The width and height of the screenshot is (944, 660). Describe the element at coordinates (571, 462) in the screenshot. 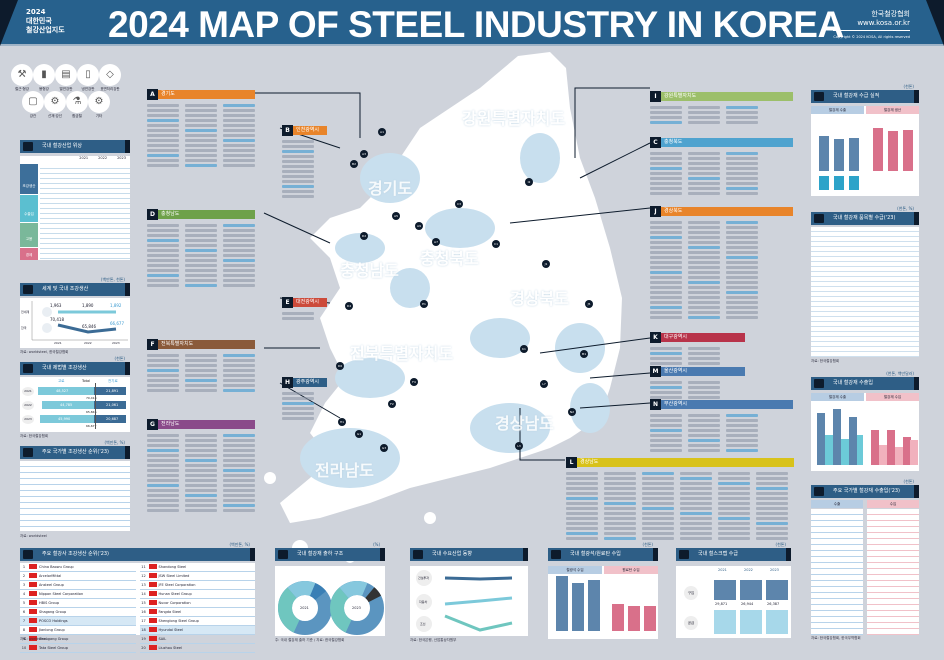

I see `region-letter: L` at that location.